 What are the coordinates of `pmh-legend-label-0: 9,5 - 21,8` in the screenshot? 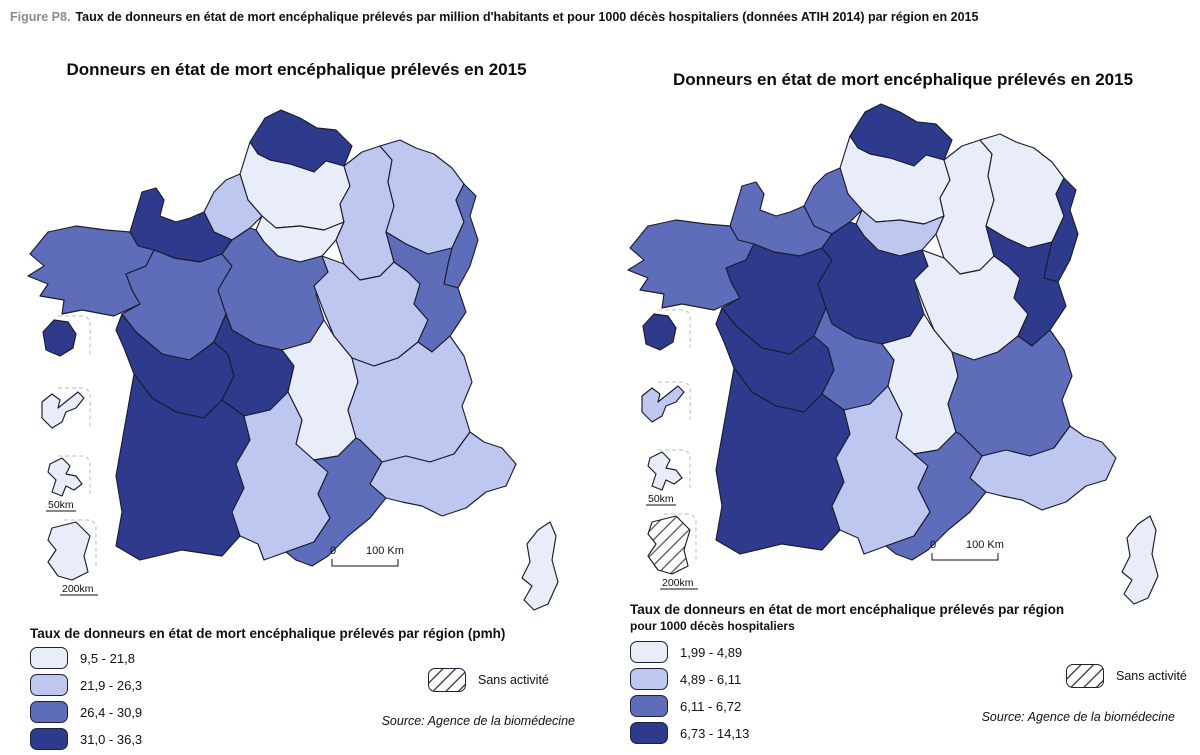 It's located at (107, 658).